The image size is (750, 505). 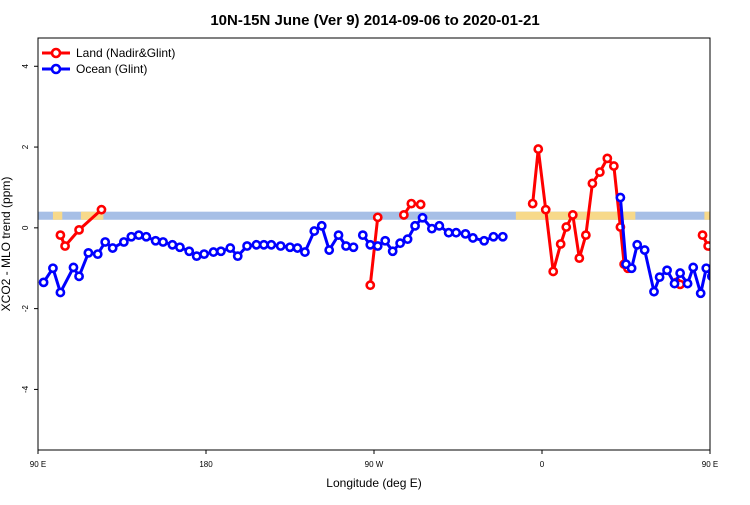 I want to click on y-tick-label: 0, so click(x=25, y=227).